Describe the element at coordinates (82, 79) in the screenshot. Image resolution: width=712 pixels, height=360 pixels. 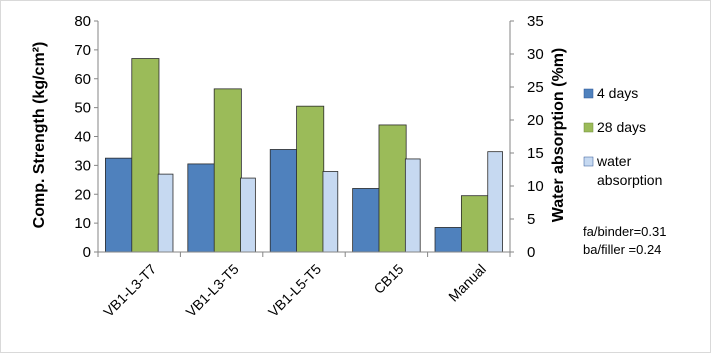
I see `y-tick-label-6: 60` at that location.